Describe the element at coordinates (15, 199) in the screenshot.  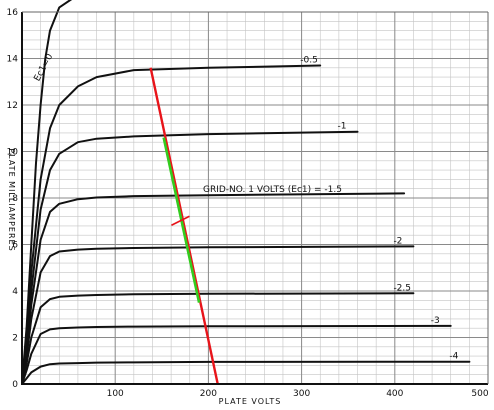
I see `y-tick-label: 8` at that location.